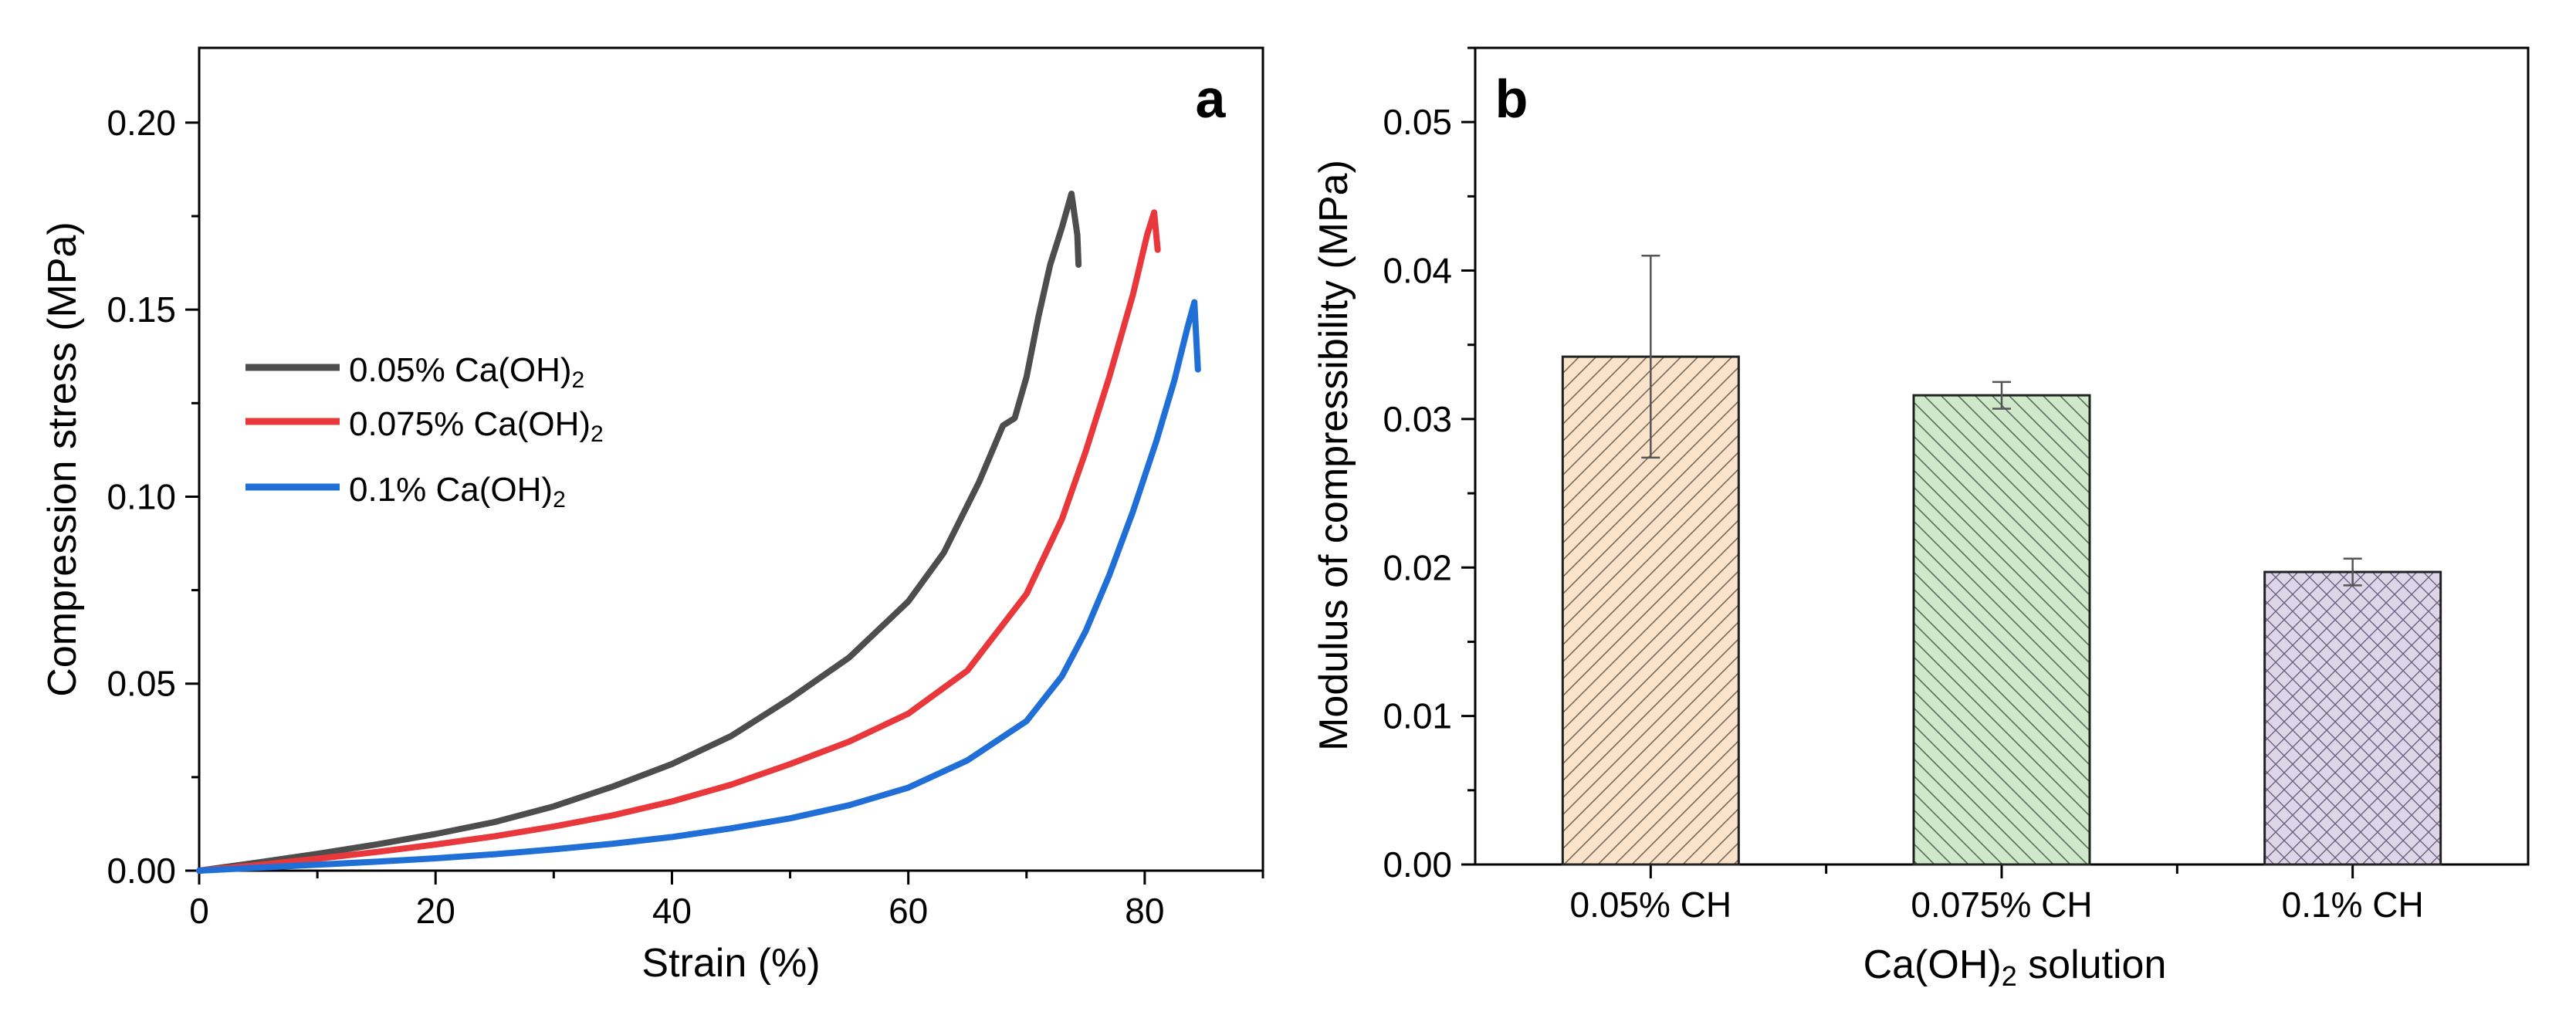  What do you see at coordinates (451, 490) in the screenshot?
I see `legend-label-0-1-main: 0.1% Ca(OH)` at bounding box center [451, 490].